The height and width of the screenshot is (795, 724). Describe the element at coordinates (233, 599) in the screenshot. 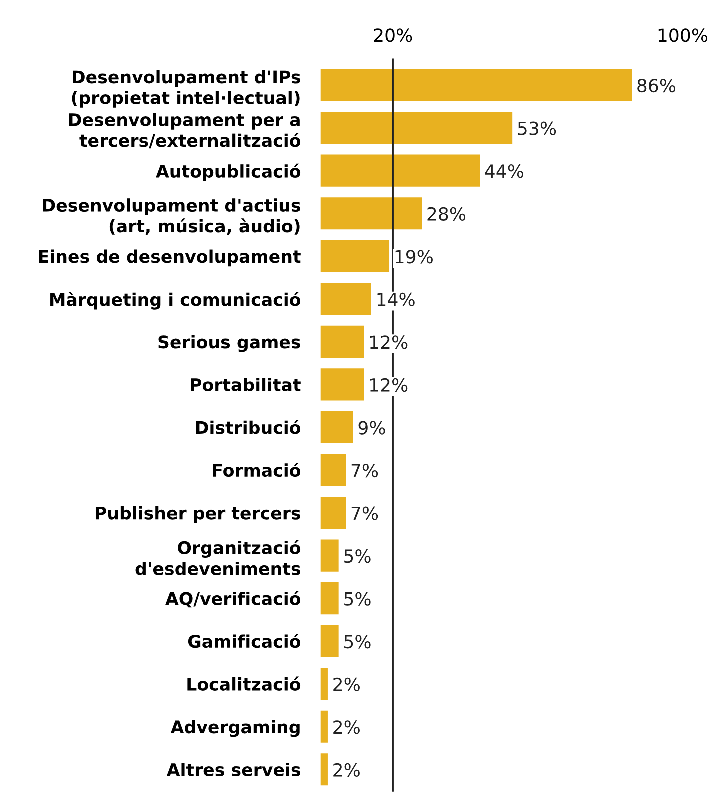

I see `y-tick-label: AQ/verificació` at that location.